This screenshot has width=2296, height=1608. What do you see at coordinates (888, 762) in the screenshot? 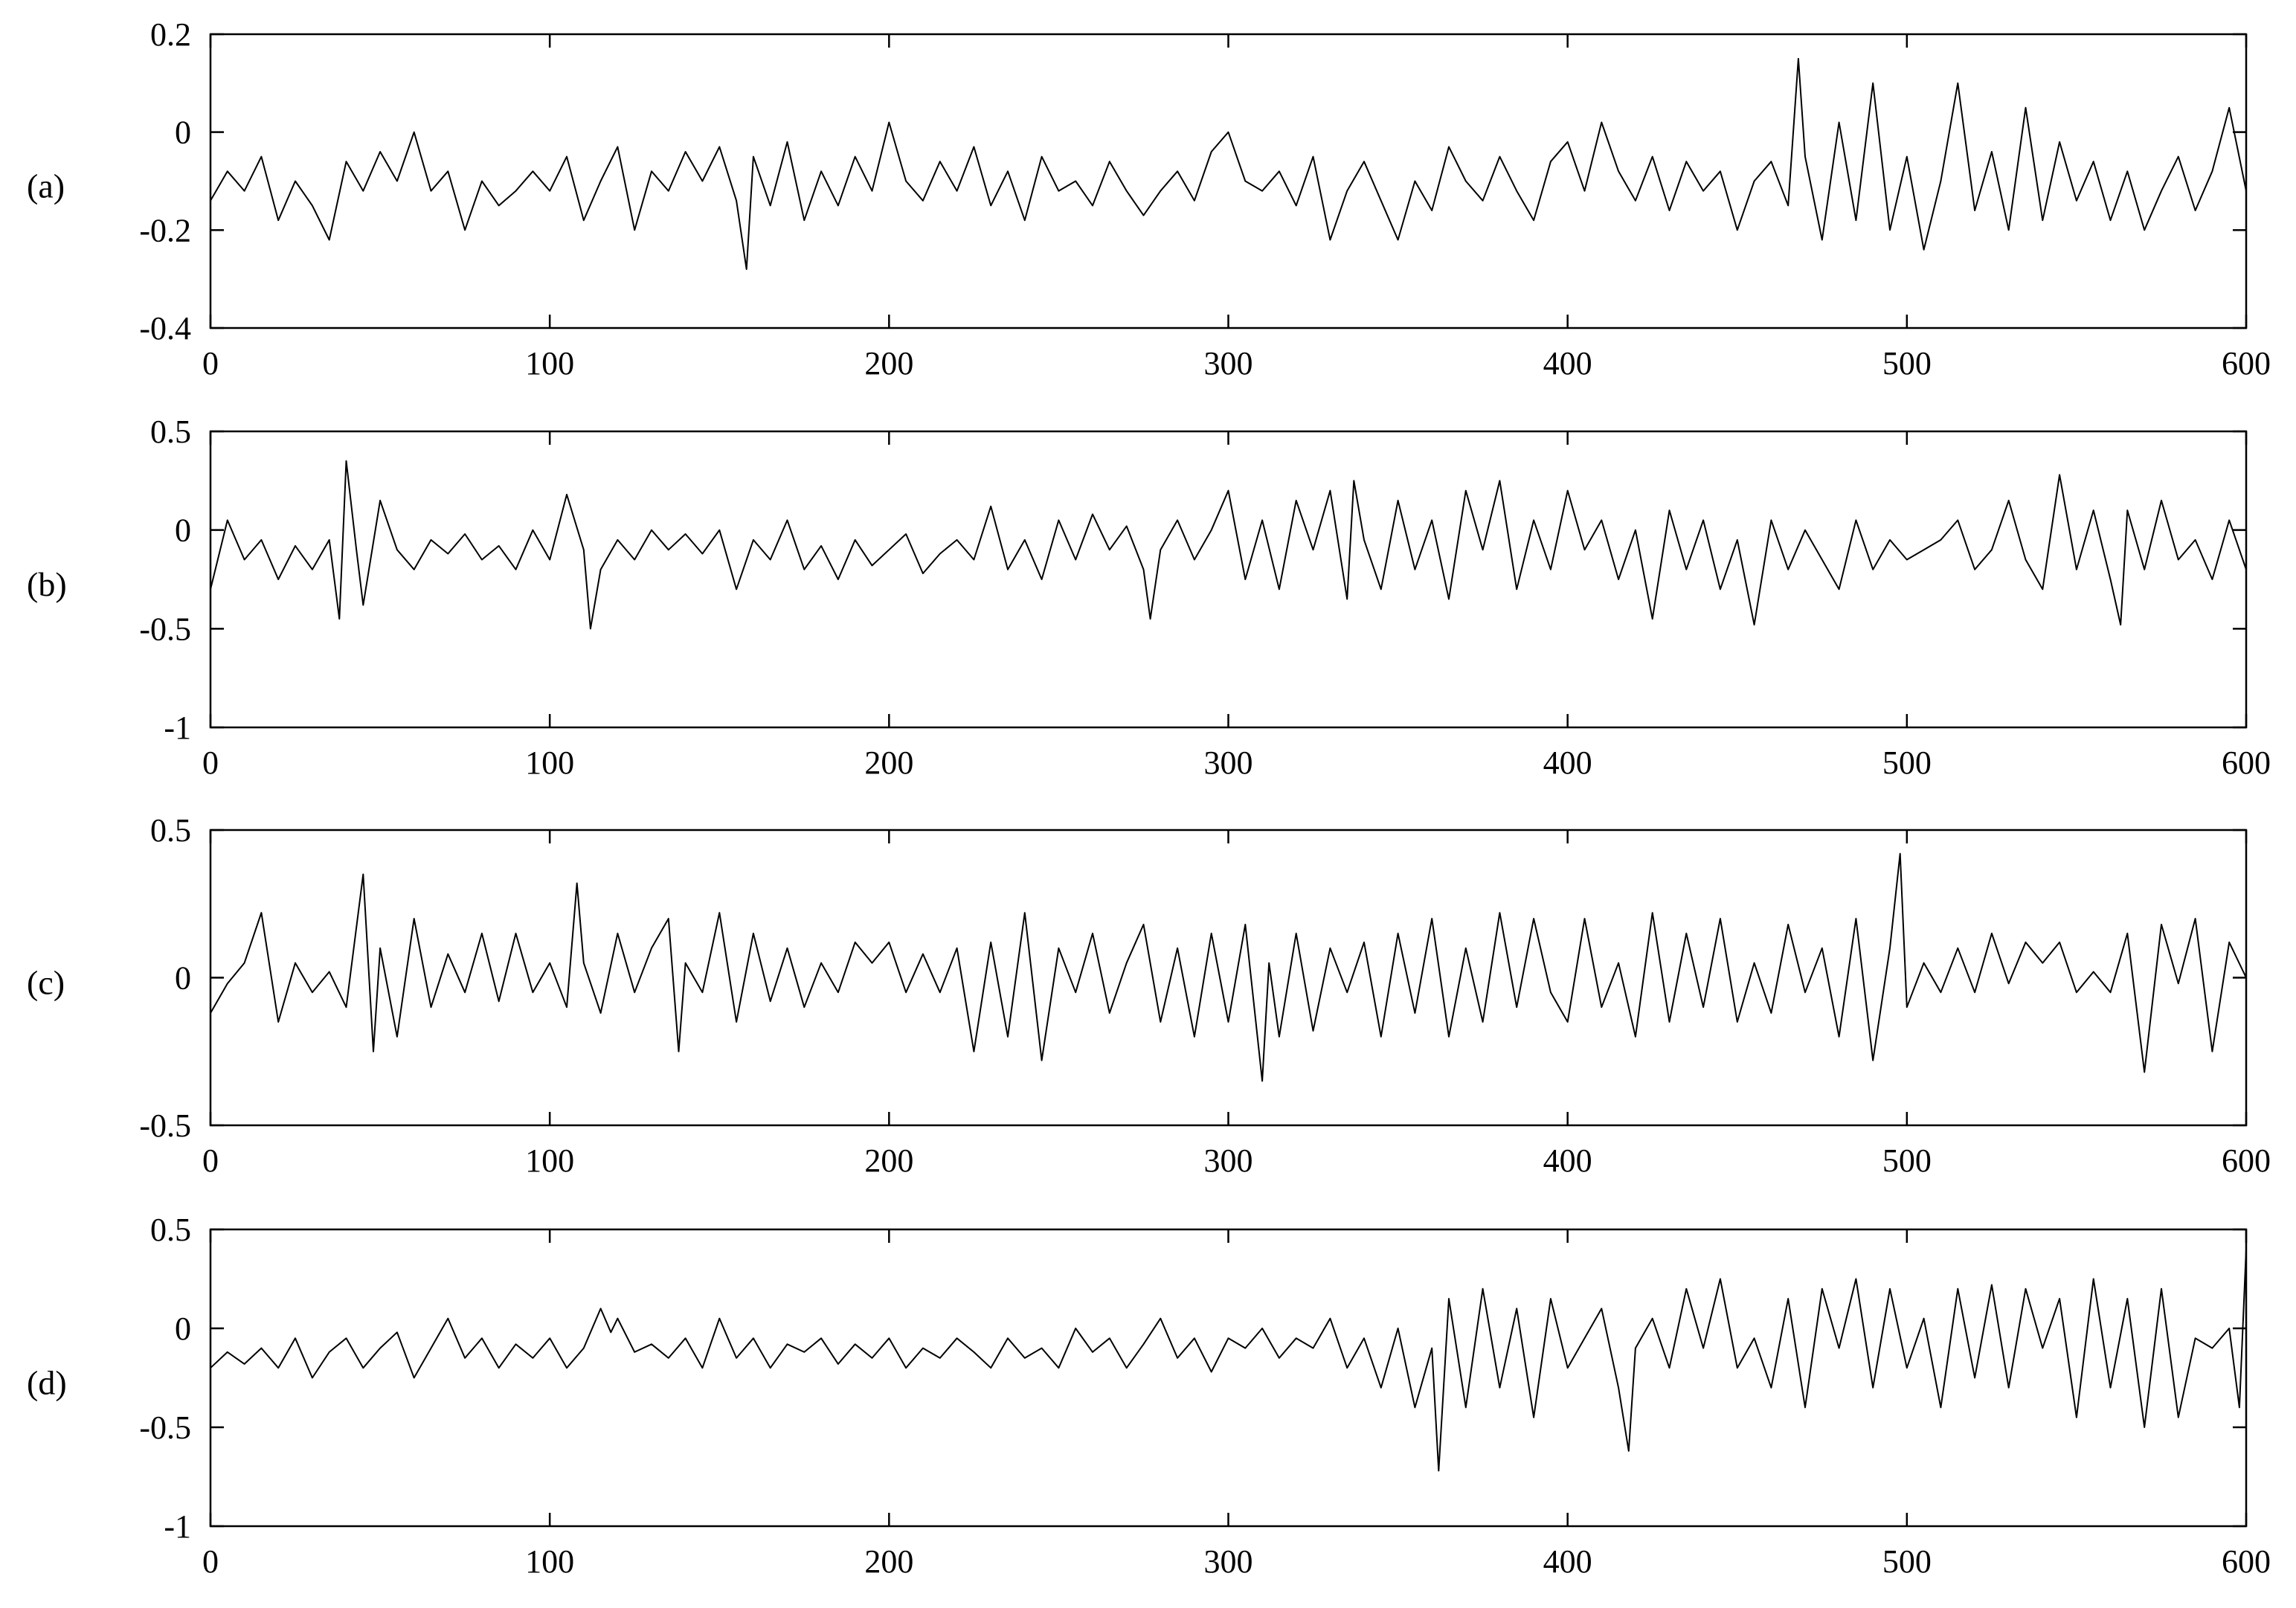
I see `panel-b-x-tick-label: 200` at bounding box center [888, 762].